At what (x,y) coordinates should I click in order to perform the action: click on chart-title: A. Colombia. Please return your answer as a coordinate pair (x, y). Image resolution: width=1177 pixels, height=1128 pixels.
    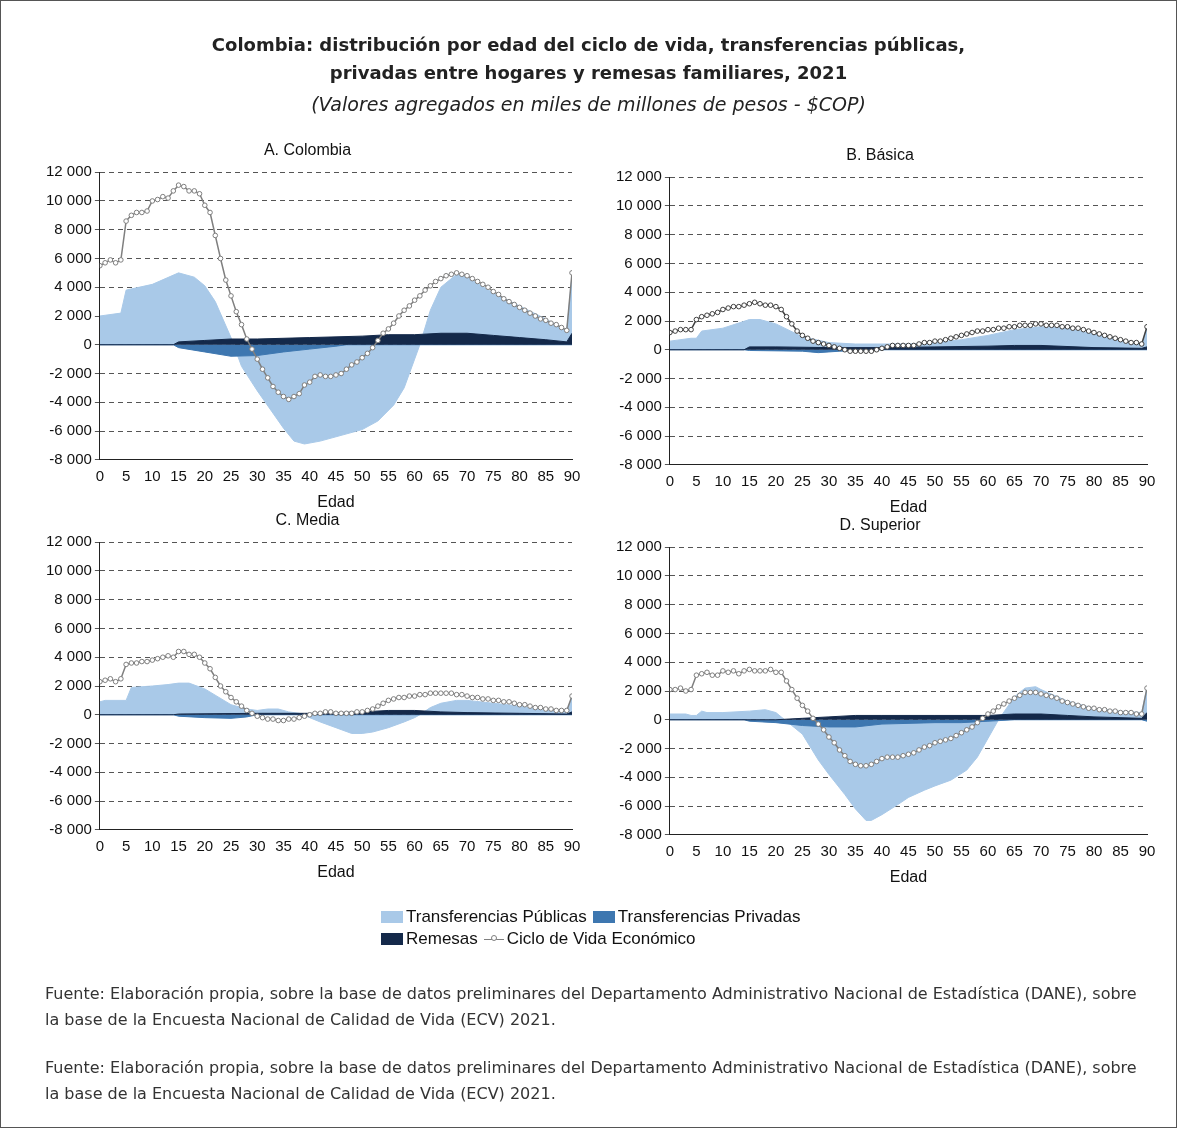
    Looking at the image, I should click on (307, 150).